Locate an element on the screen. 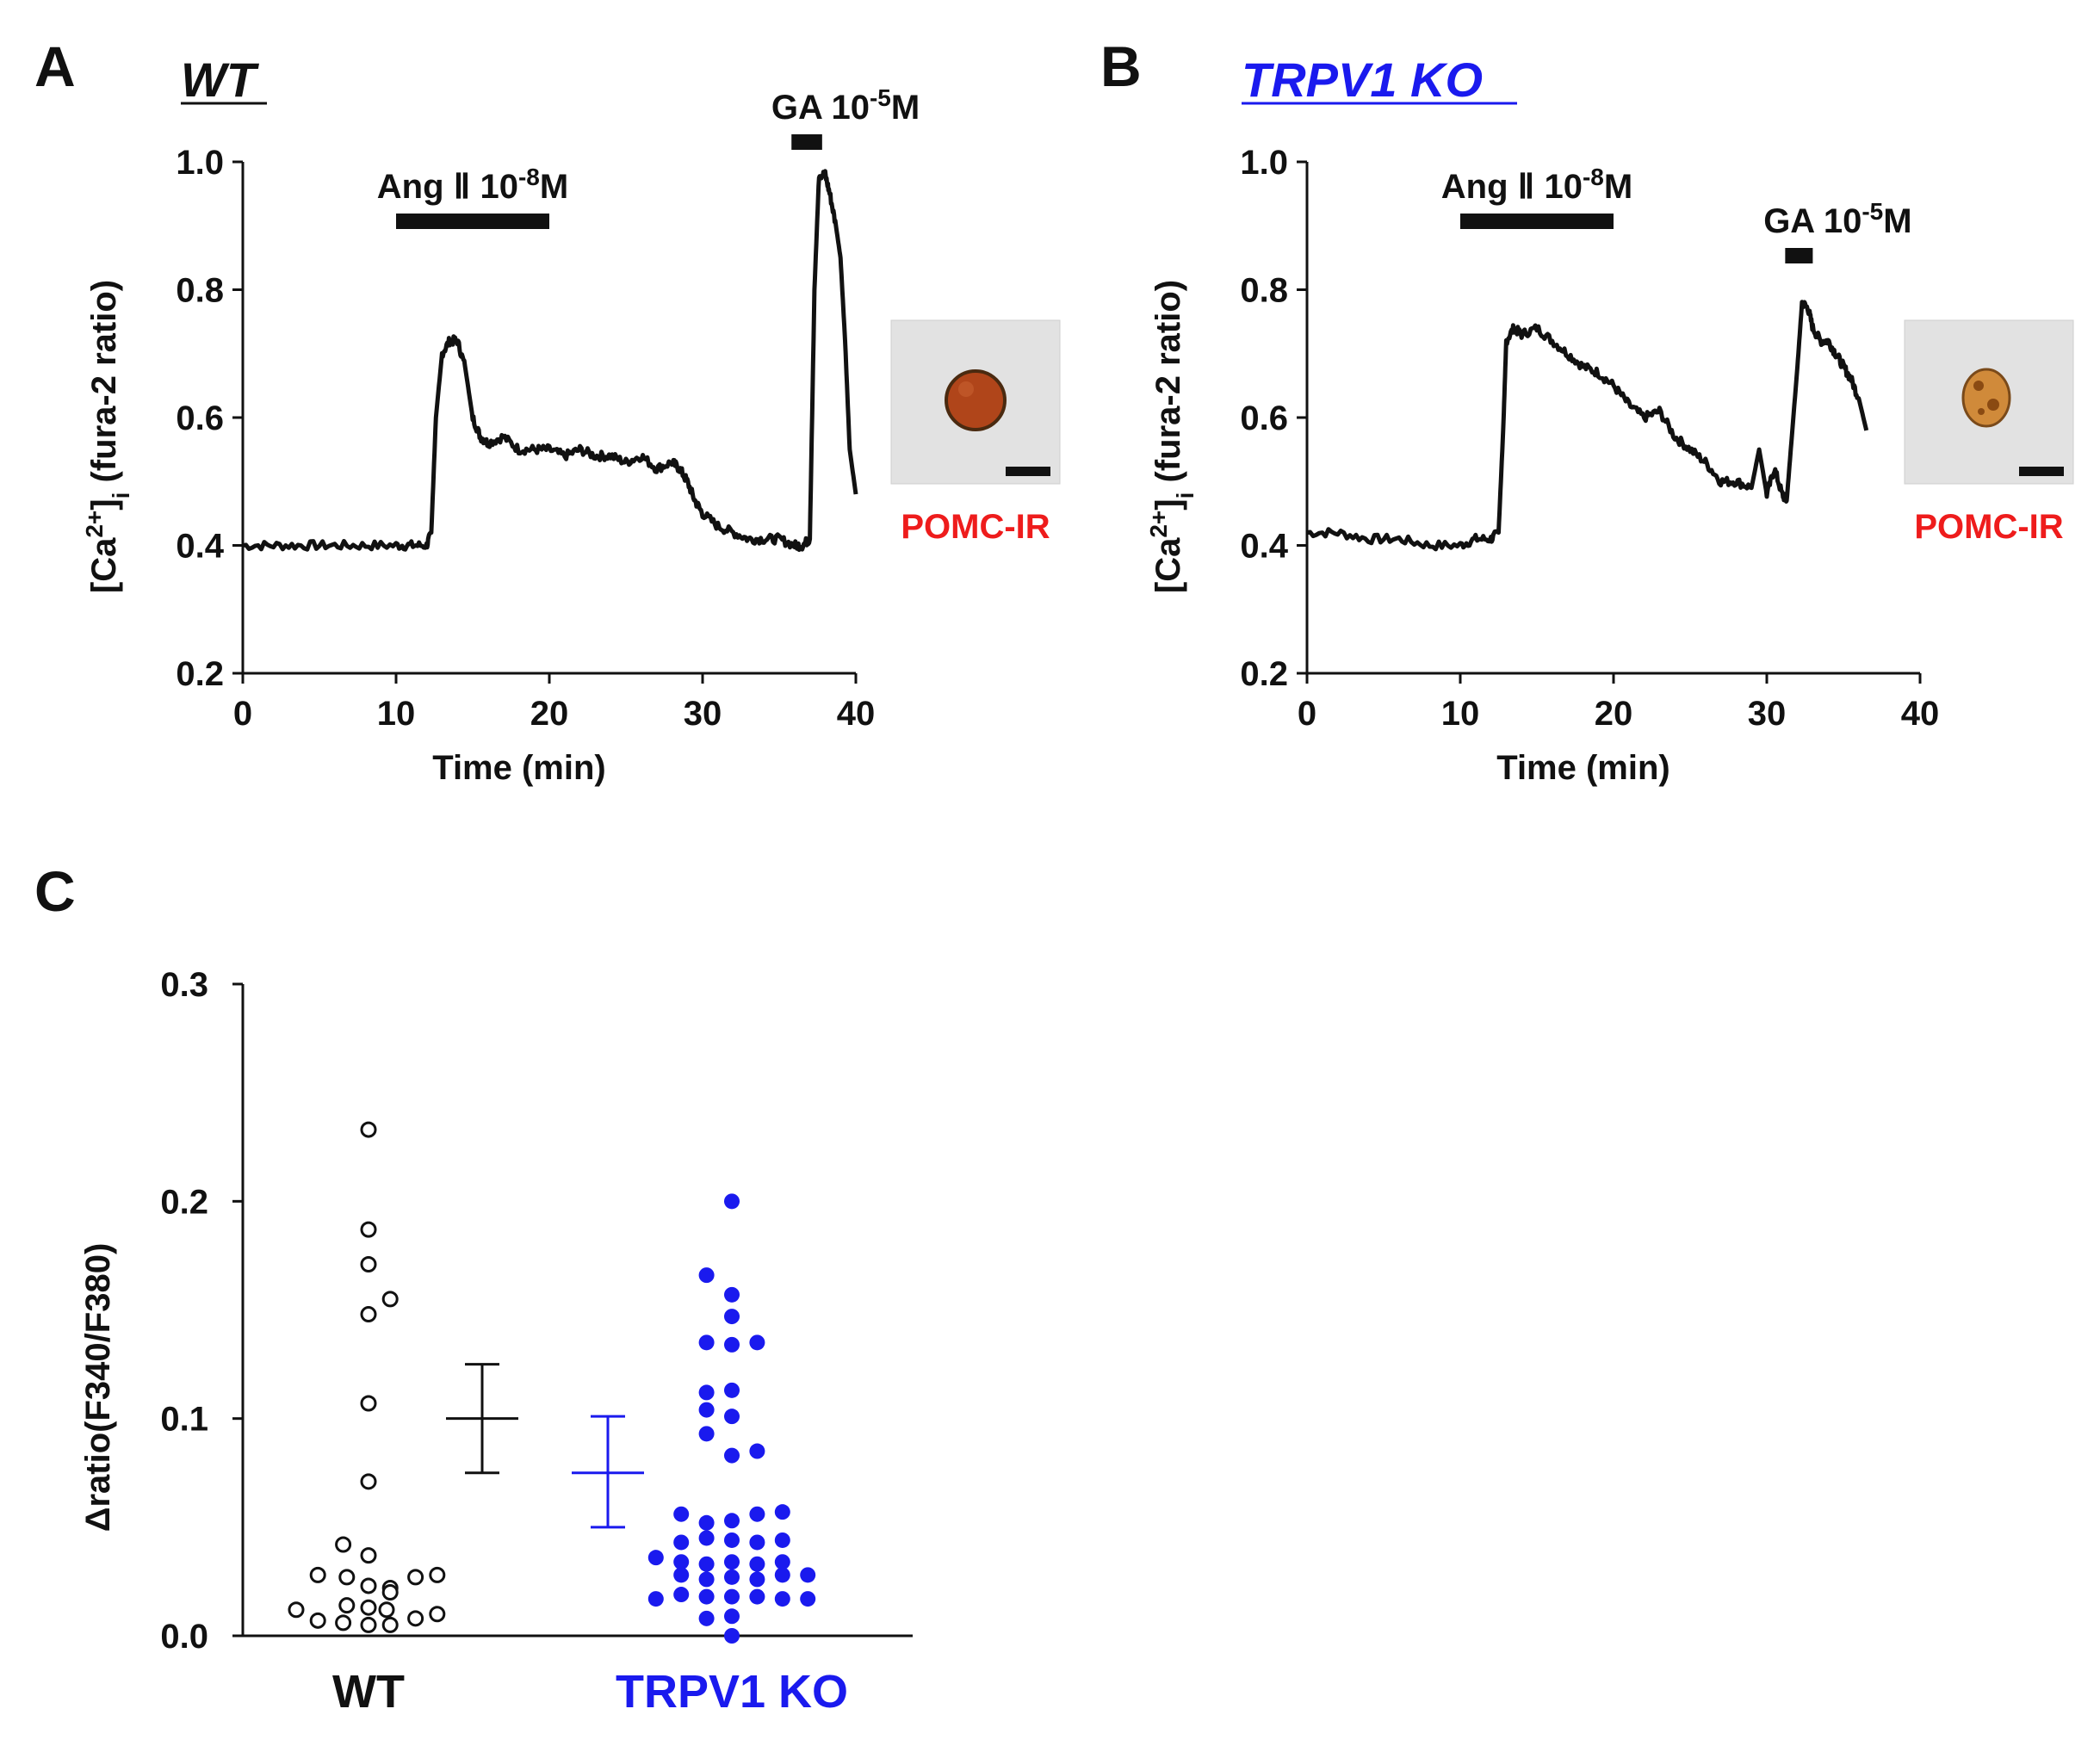 The height and width of the screenshot is (1746, 2100). panel-a-inset-label: POMC-IR is located at coordinates (975, 527).